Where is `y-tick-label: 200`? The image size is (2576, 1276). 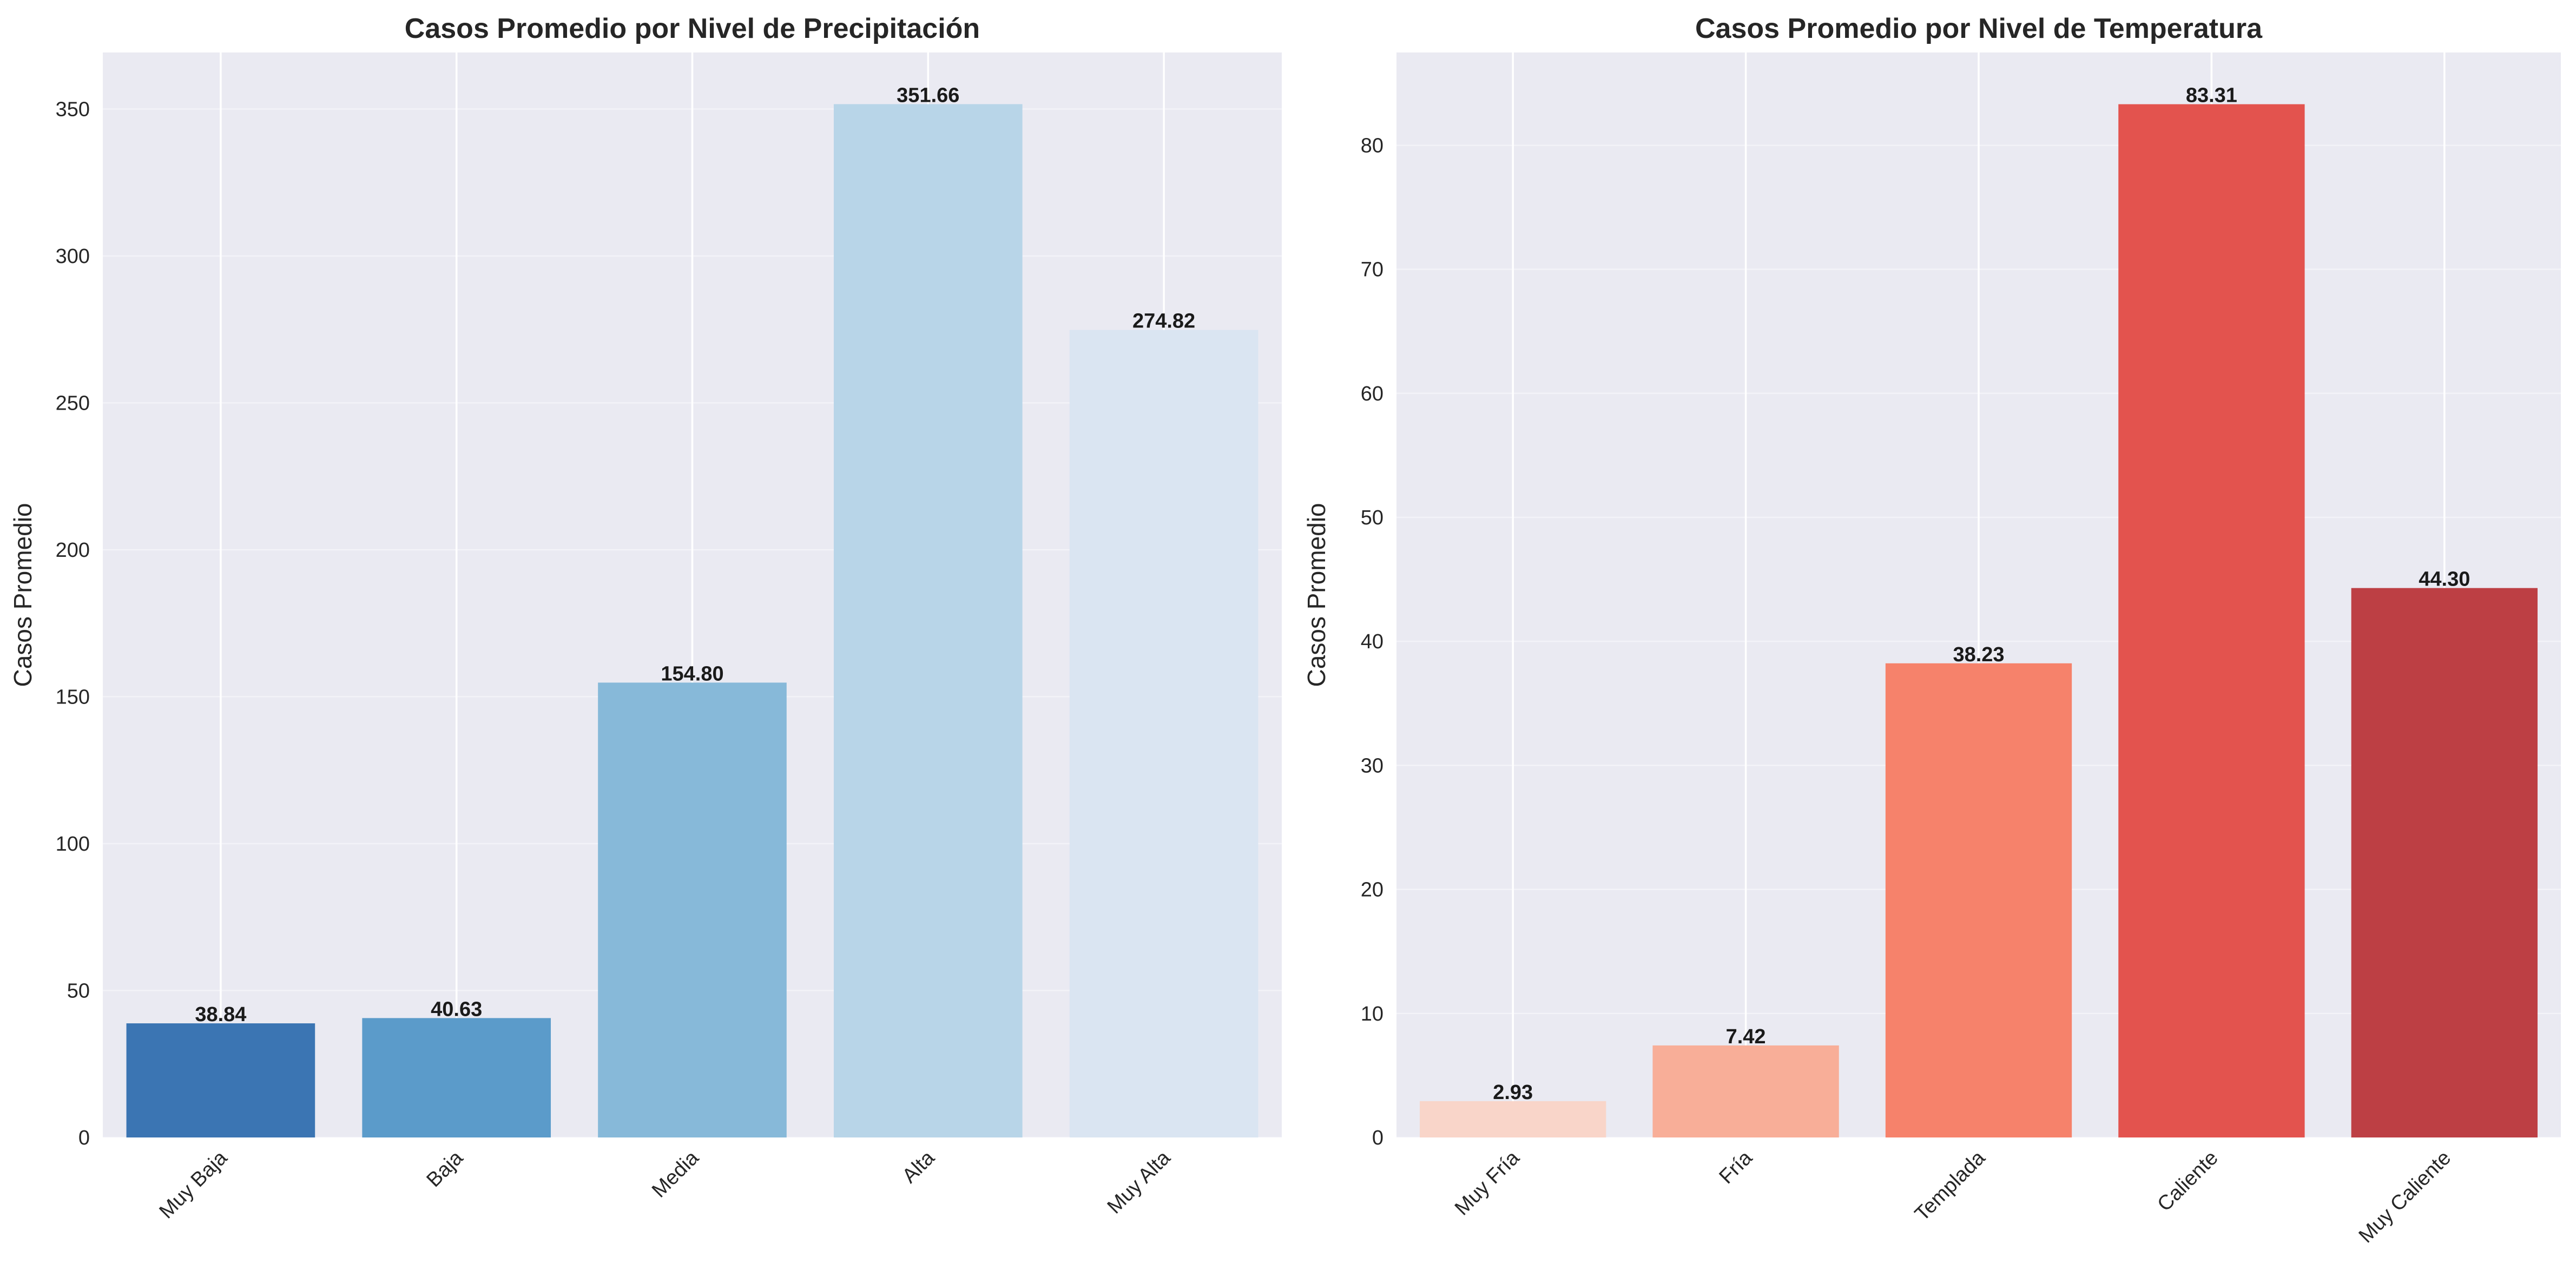
y-tick-label: 200 is located at coordinates (73, 550).